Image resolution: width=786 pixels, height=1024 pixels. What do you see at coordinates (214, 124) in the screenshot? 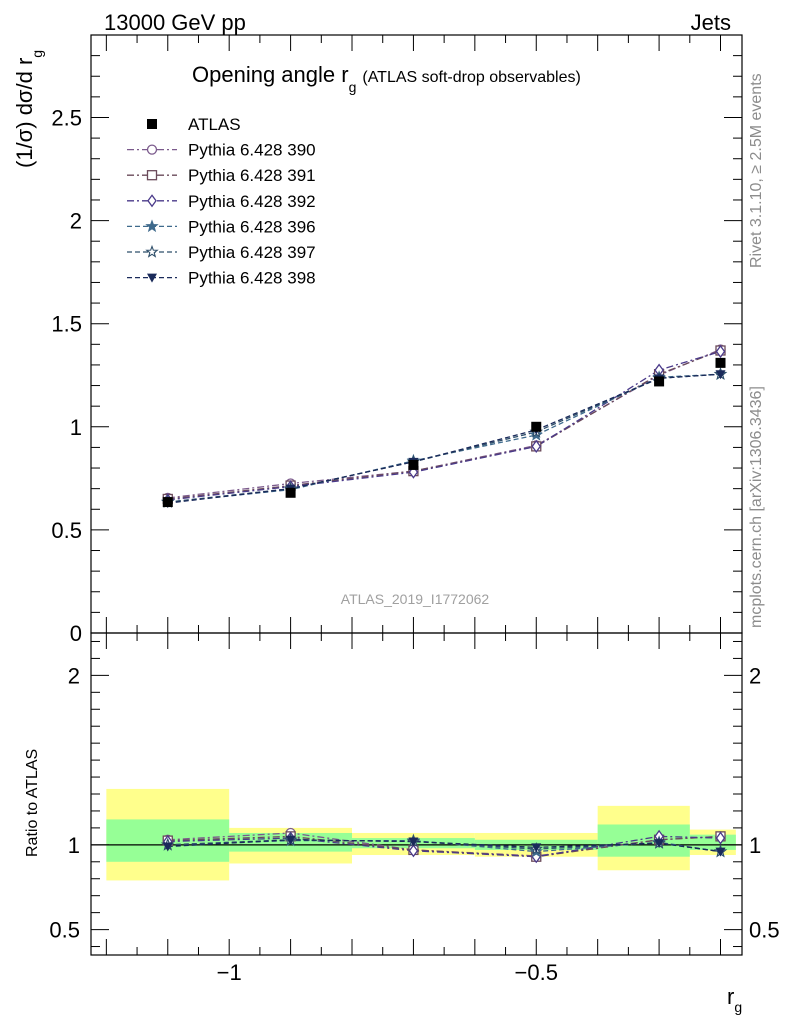
I see `legend-label-atlas: ATLAS` at bounding box center [214, 124].